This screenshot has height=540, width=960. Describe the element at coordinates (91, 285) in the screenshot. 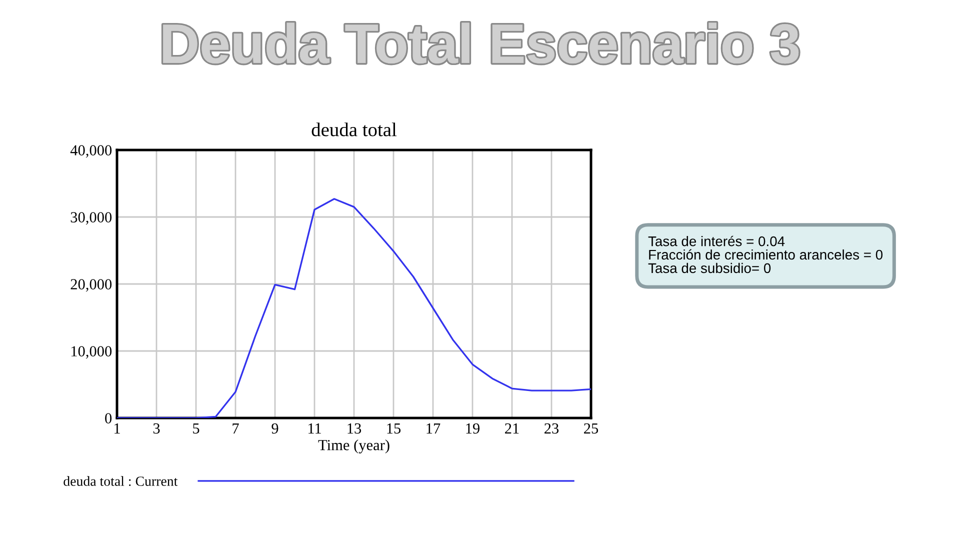

I see `y-tick-label: 20,000` at that location.